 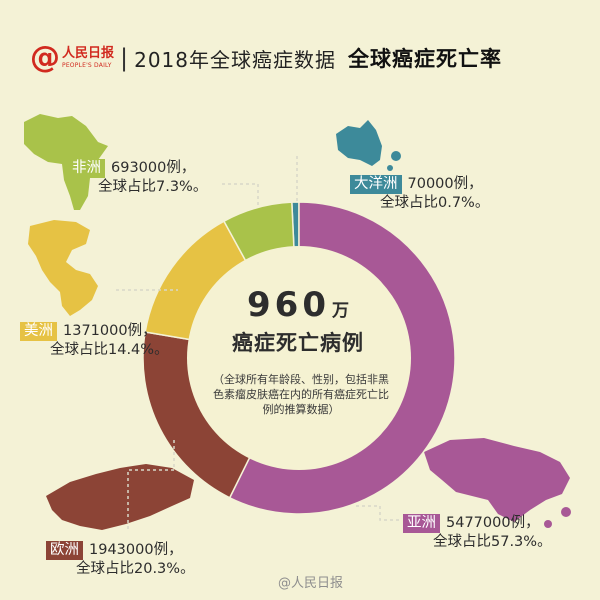 I want to click on region-tag-americas: 美洲, so click(x=38, y=331).